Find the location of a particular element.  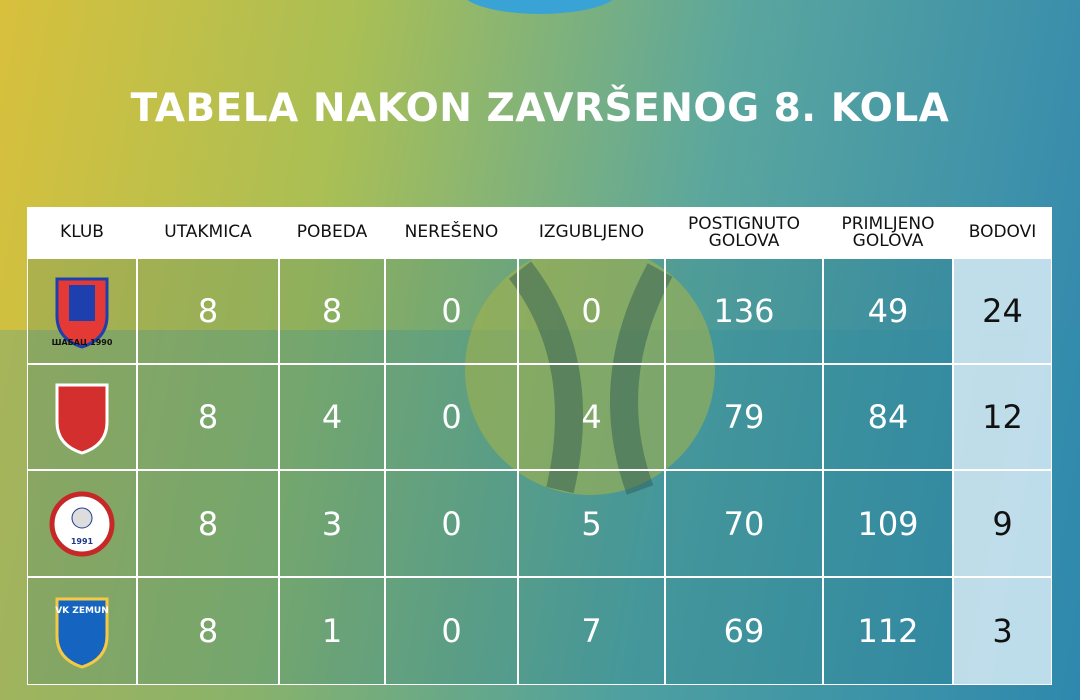

stat-cell: 136 is located at coordinates (744, 311).